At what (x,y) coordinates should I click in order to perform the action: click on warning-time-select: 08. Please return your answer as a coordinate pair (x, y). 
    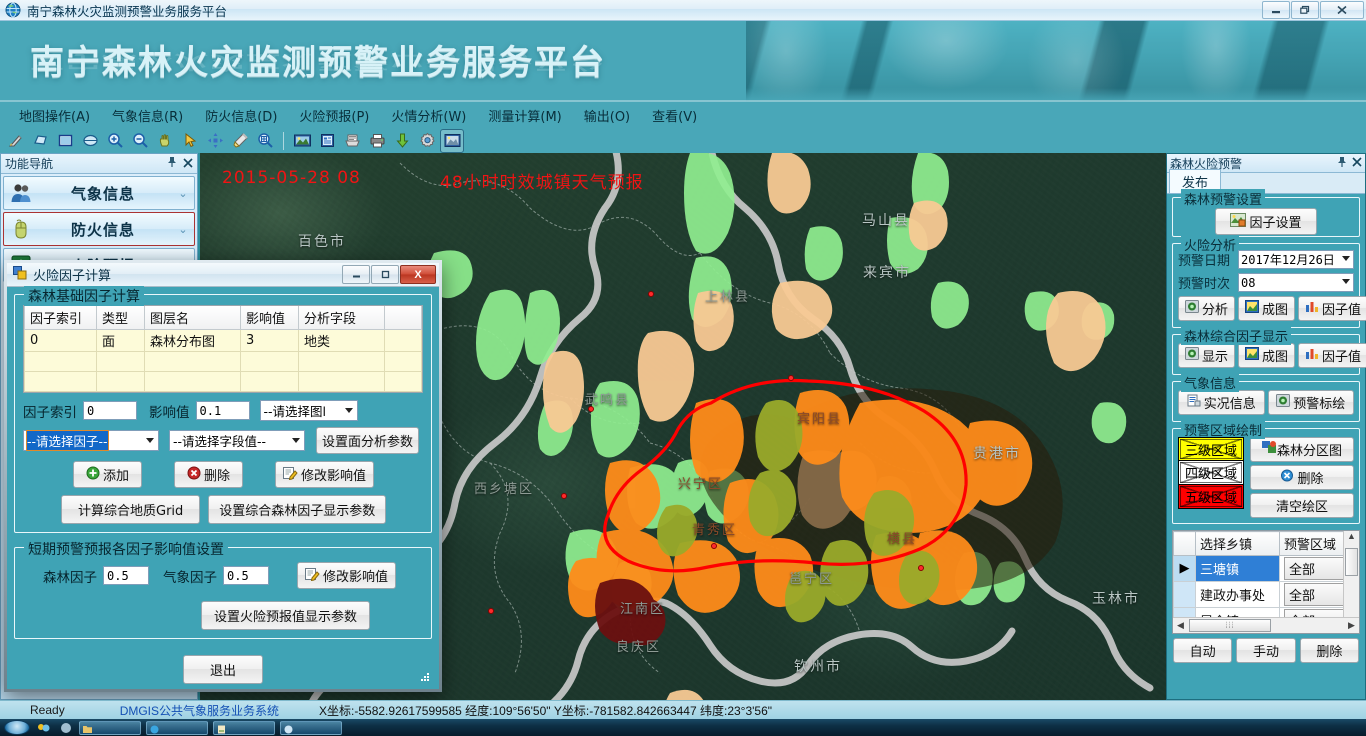
    Looking at the image, I should click on (1296, 282).